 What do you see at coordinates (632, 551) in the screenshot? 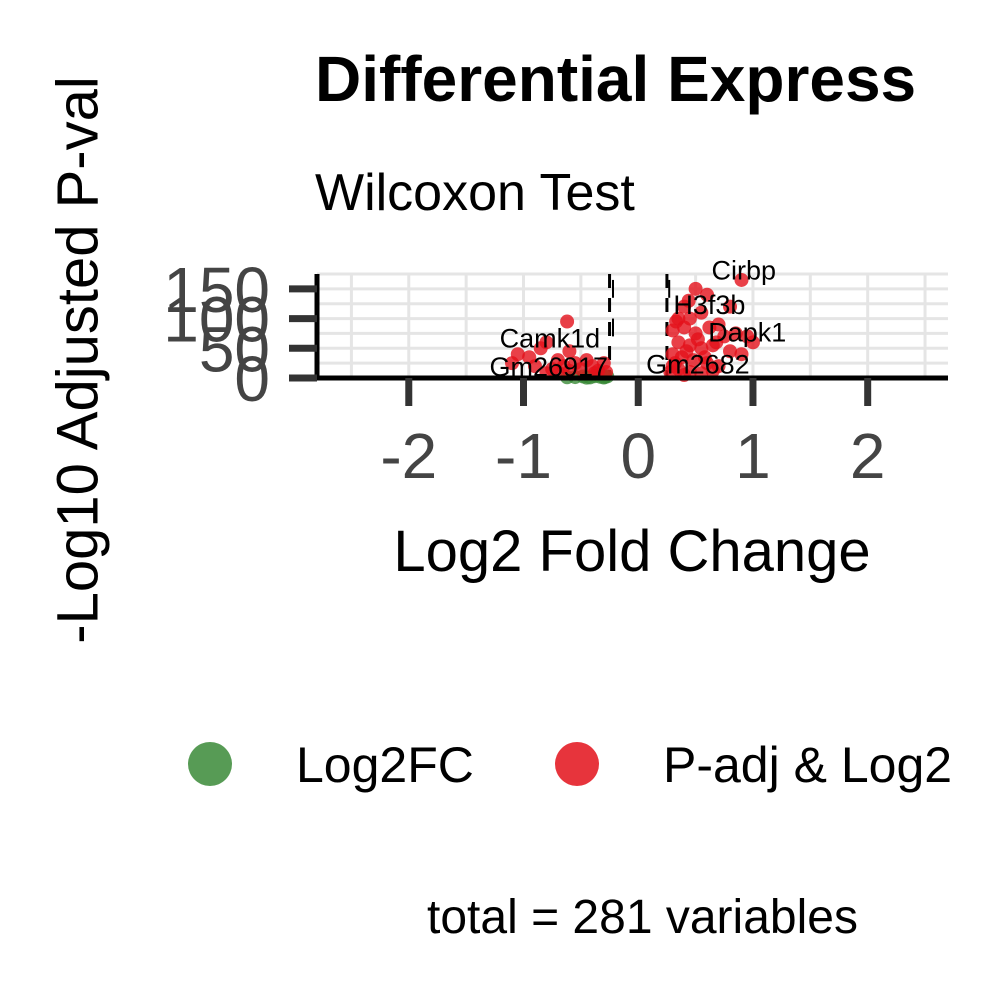
I see `x-axis-label: Log2 Fold Change` at bounding box center [632, 551].